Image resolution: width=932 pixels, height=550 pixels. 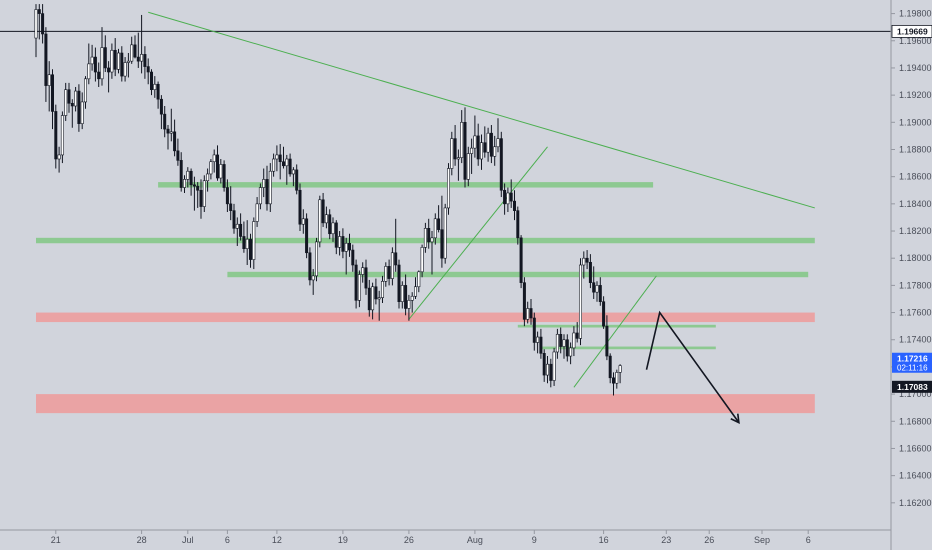 I want to click on price-tag-horizontal-line: 1.19669, so click(x=911, y=31).